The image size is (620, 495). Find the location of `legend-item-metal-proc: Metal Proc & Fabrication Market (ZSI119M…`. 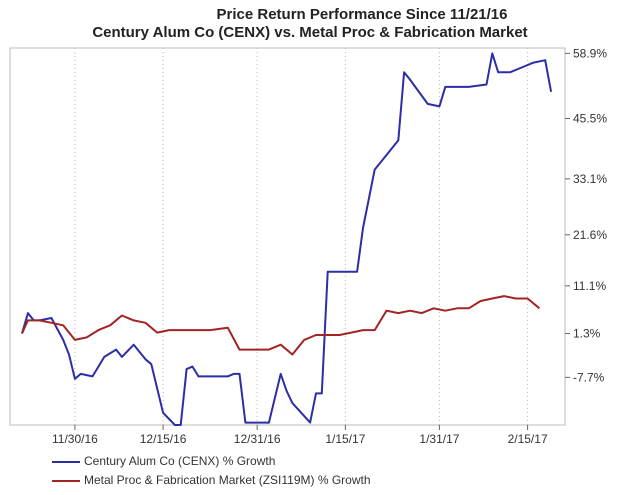

legend-item-metal-proc: Metal Proc & Fabrication Market (ZSI119M… is located at coordinates (211, 480).